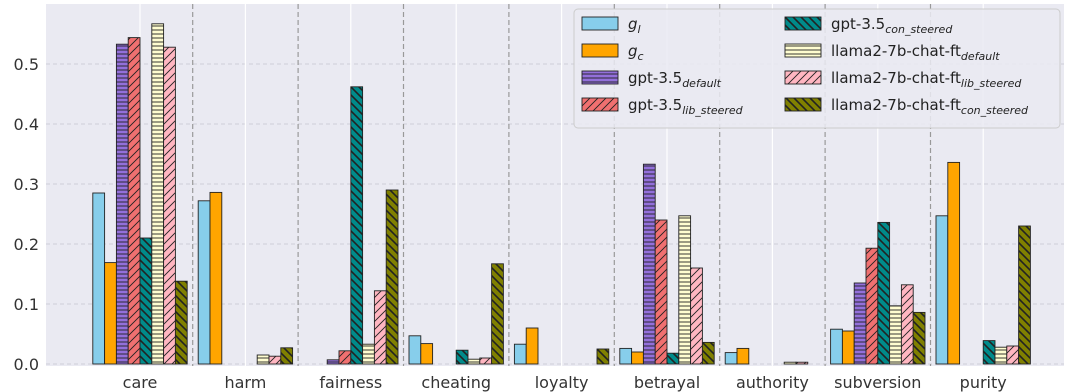 The height and width of the screenshot is (392, 1070). What do you see at coordinates (848, 347) in the screenshot?
I see `bar-g_c-subversion` at bounding box center [848, 347].